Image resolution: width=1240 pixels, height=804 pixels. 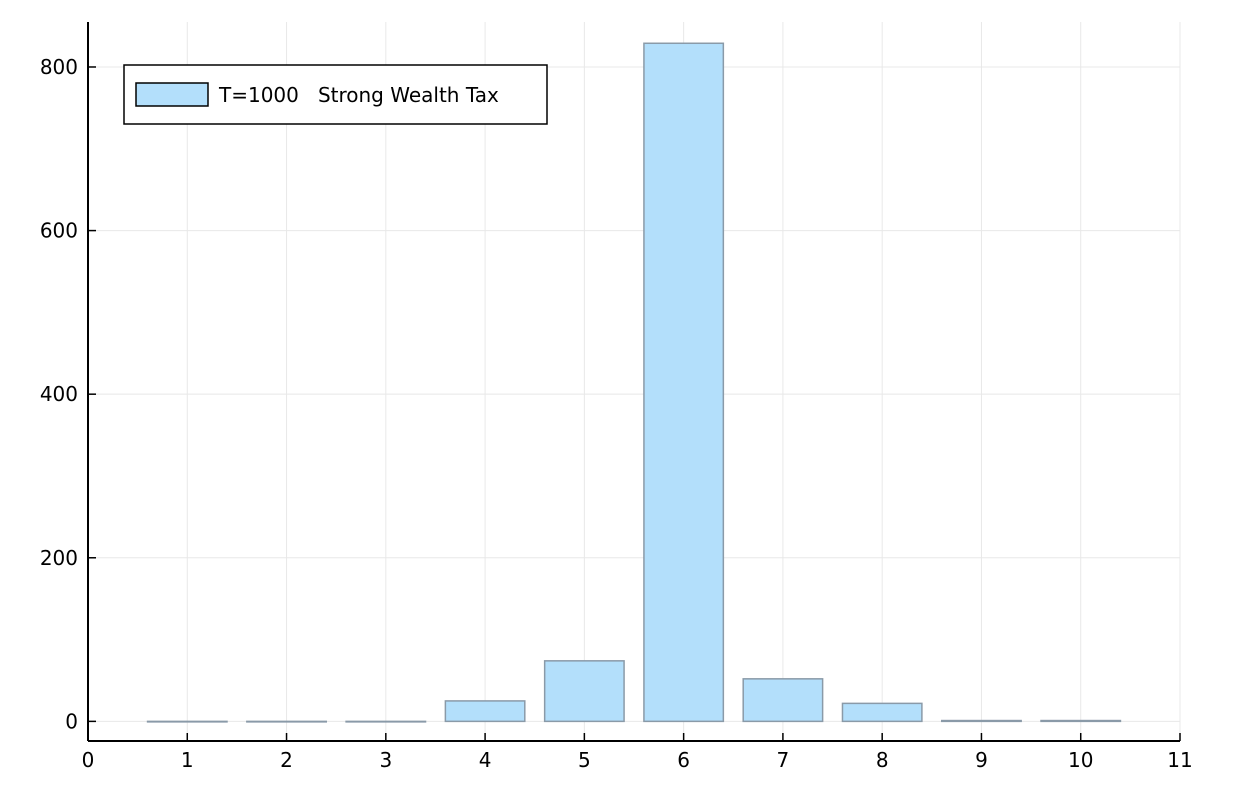 What do you see at coordinates (71, 721) in the screenshot?
I see `y-tick-label: 0` at bounding box center [71, 721].